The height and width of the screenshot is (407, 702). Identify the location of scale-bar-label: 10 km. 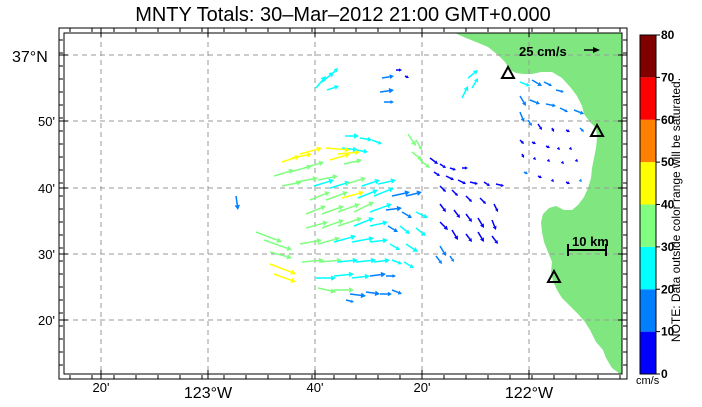
(590, 241).